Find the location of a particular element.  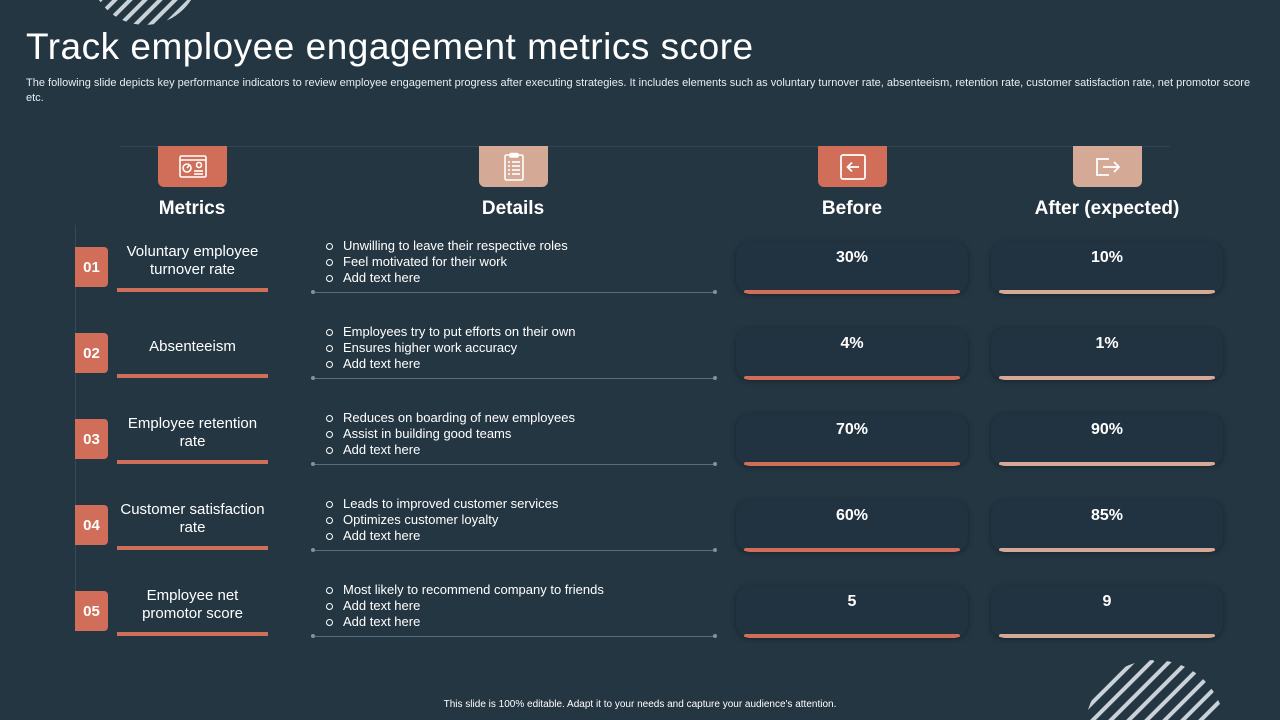

before-column-header: Before is located at coordinates (852, 208).